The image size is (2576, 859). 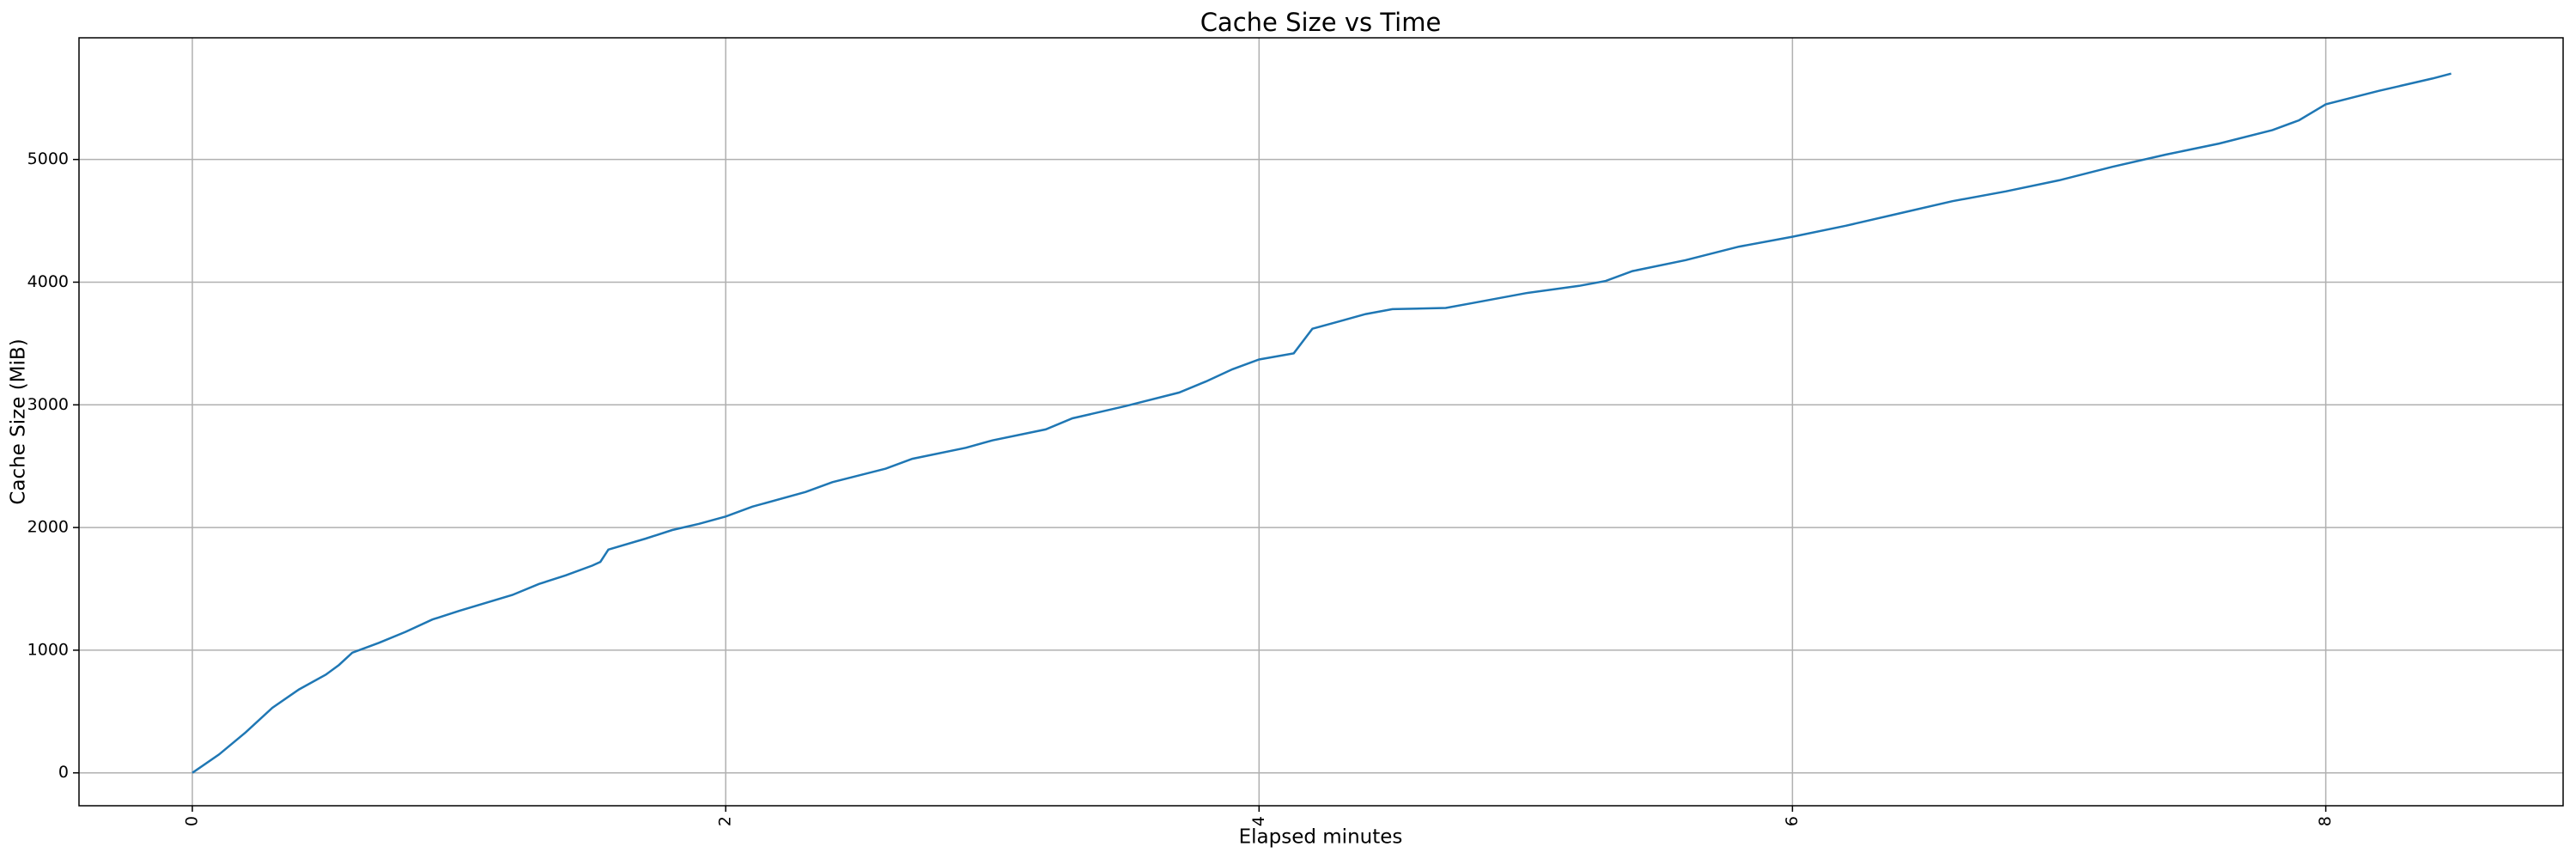 What do you see at coordinates (19, 421) in the screenshot?
I see `y-axis-label: Cache Size (MiB)` at bounding box center [19, 421].